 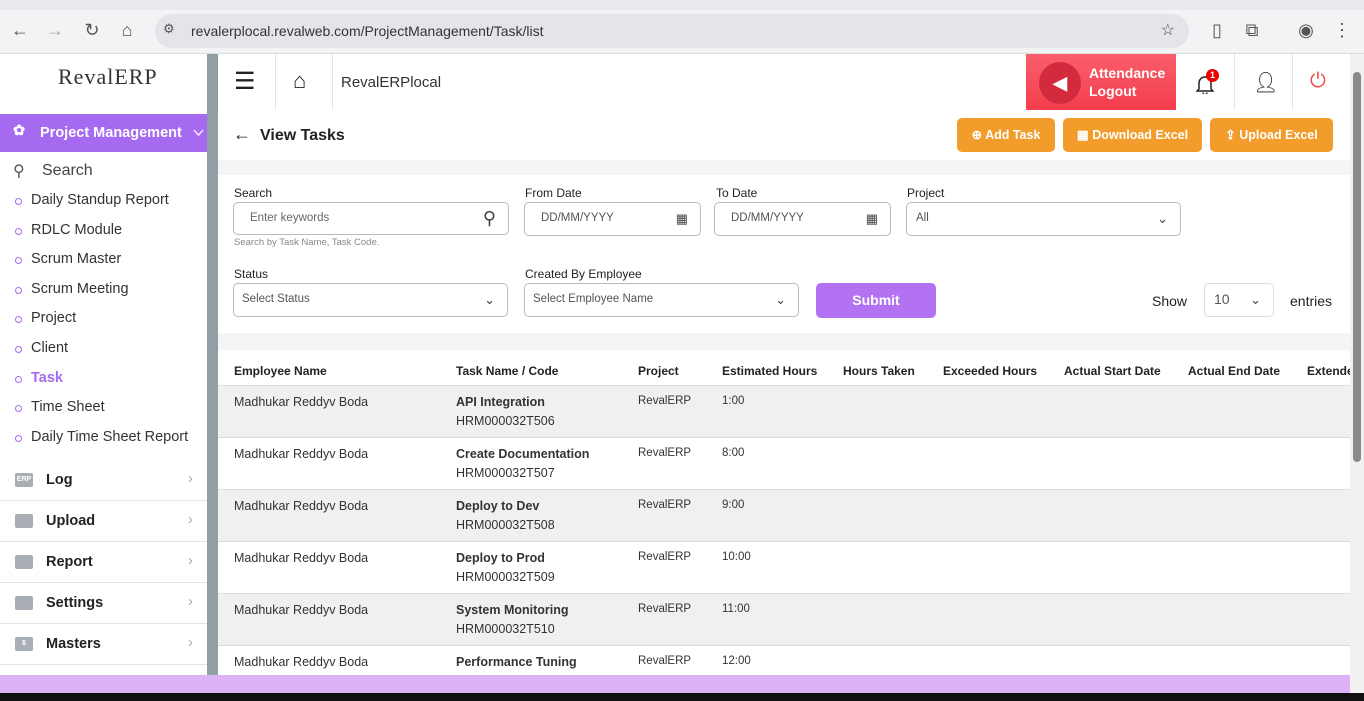 What do you see at coordinates (302, 135) in the screenshot?
I see `page-title: View Tasks` at bounding box center [302, 135].